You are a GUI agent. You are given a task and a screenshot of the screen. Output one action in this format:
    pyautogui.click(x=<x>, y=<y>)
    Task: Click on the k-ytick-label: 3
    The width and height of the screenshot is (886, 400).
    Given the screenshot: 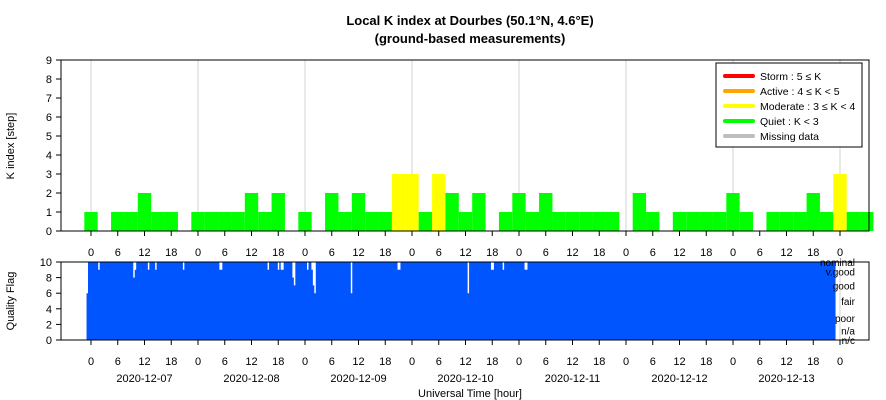 What is the action you would take?
    pyautogui.click(x=49, y=175)
    